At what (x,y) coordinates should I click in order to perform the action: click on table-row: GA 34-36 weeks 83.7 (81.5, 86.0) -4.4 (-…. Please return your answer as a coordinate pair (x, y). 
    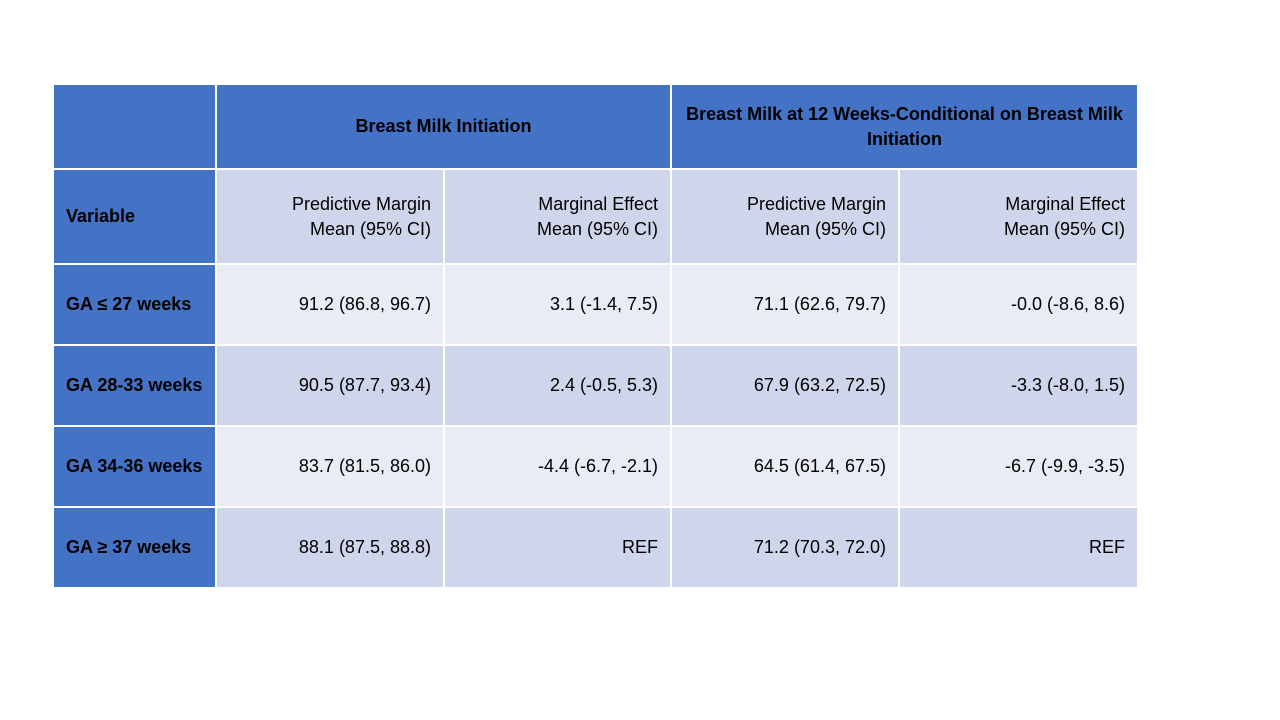
    Looking at the image, I should click on (595, 466).